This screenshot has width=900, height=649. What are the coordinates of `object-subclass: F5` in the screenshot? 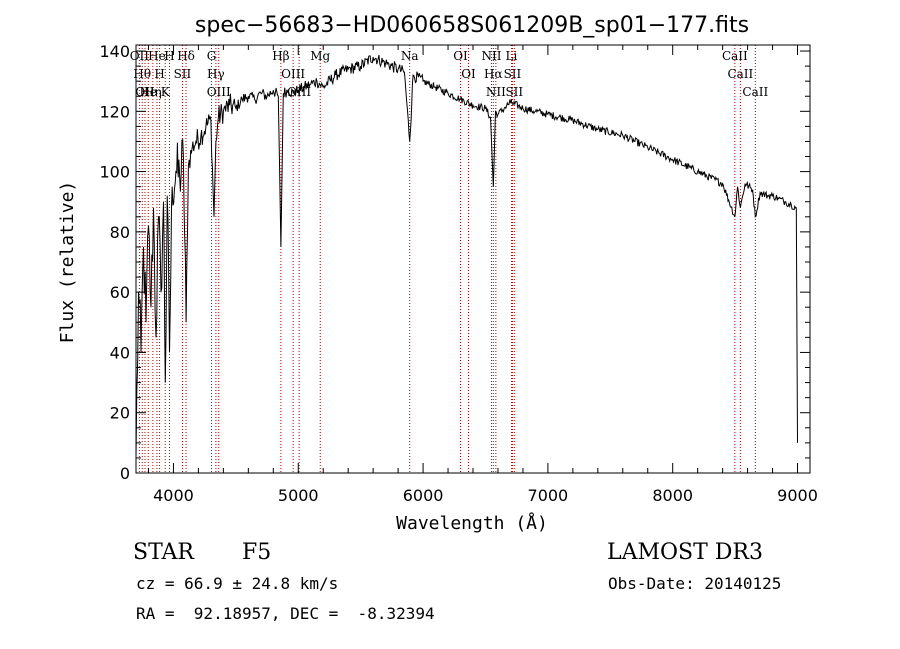 It's located at (257, 552).